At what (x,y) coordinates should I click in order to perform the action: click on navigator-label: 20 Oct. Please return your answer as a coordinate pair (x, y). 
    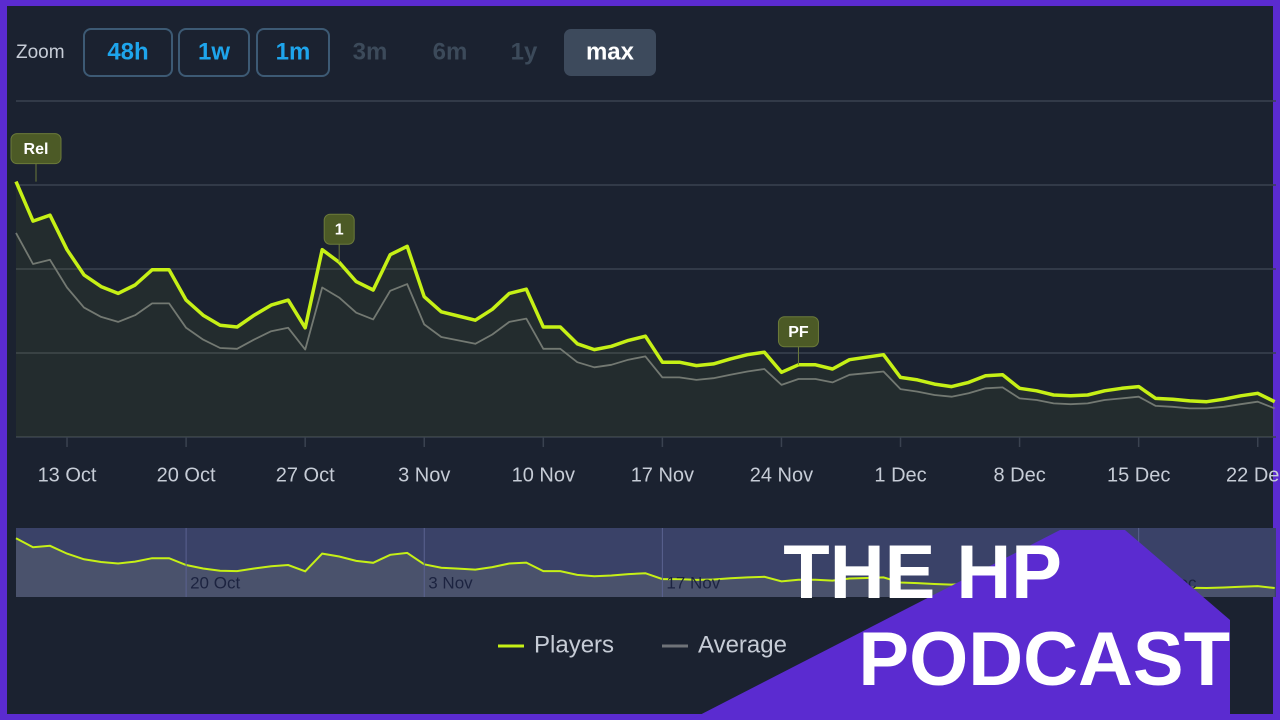
    Looking at the image, I should click on (215, 582).